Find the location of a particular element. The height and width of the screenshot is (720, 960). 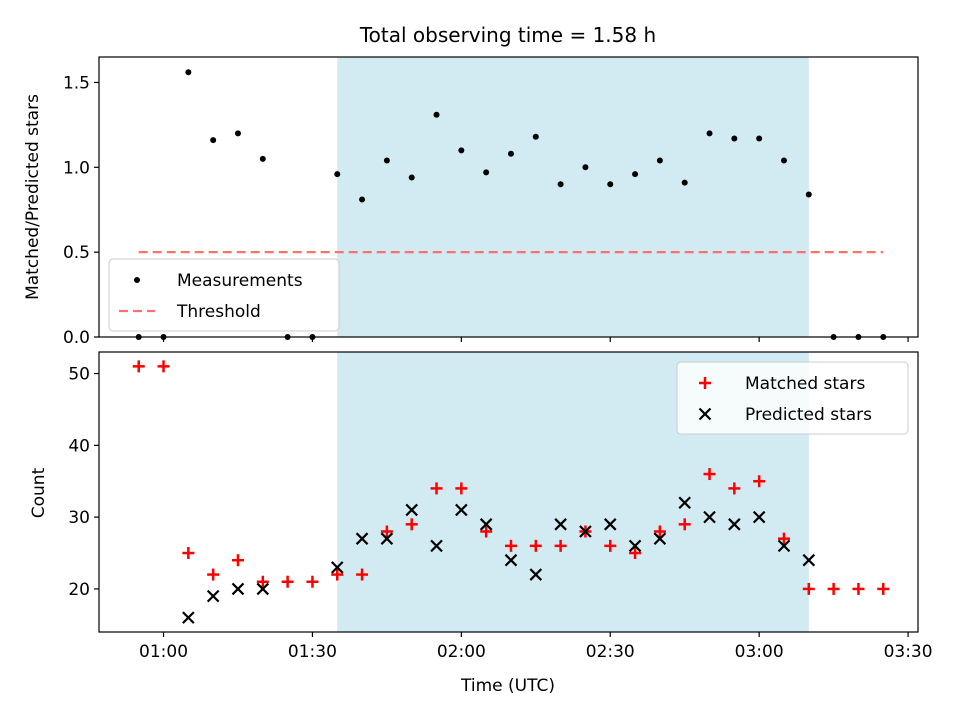

bottom-x-tick-label-1: 01:30 is located at coordinates (312, 652).